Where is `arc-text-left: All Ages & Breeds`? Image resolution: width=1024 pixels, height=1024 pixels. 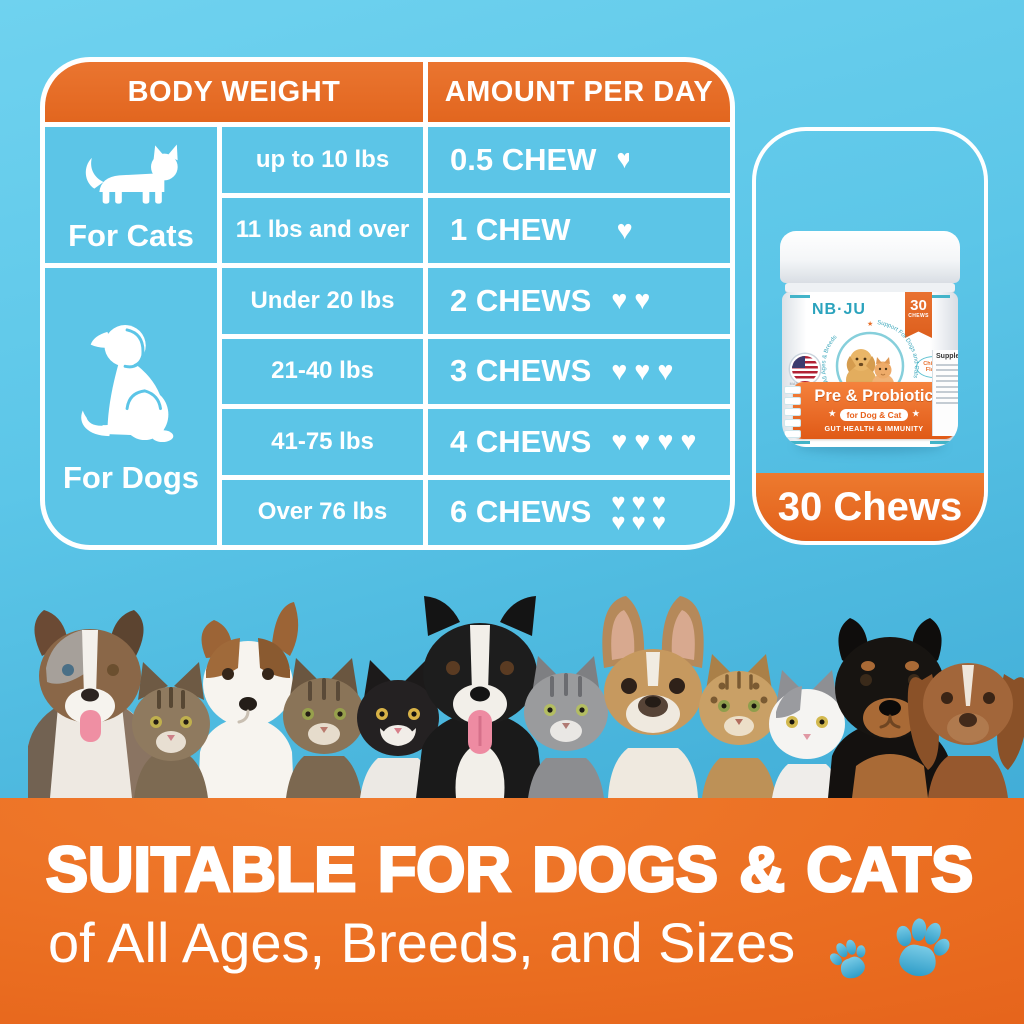 arc-text-left: All Ages & Breeds is located at coordinates (829, 358).